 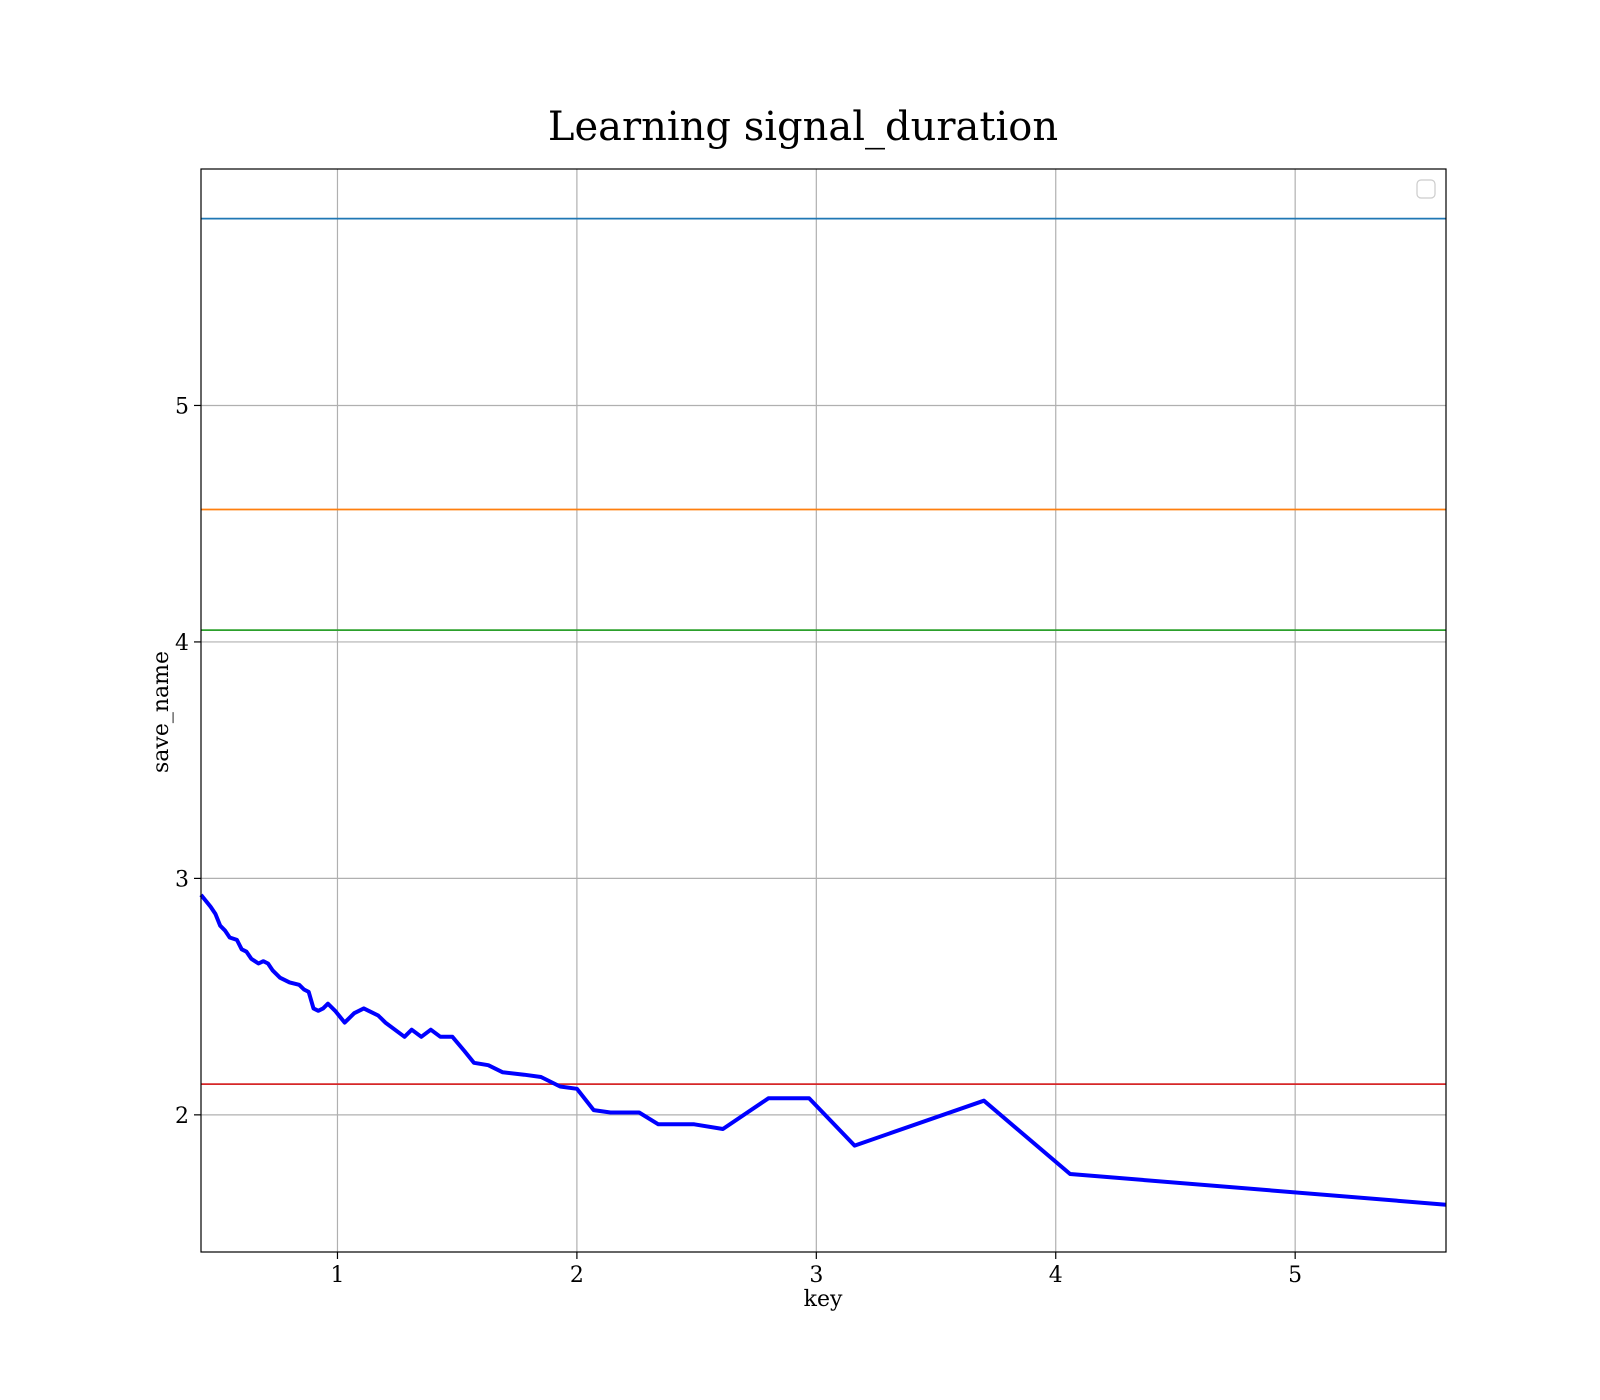 I want to click on x-tick-label: 4, so click(x=1056, y=1275).